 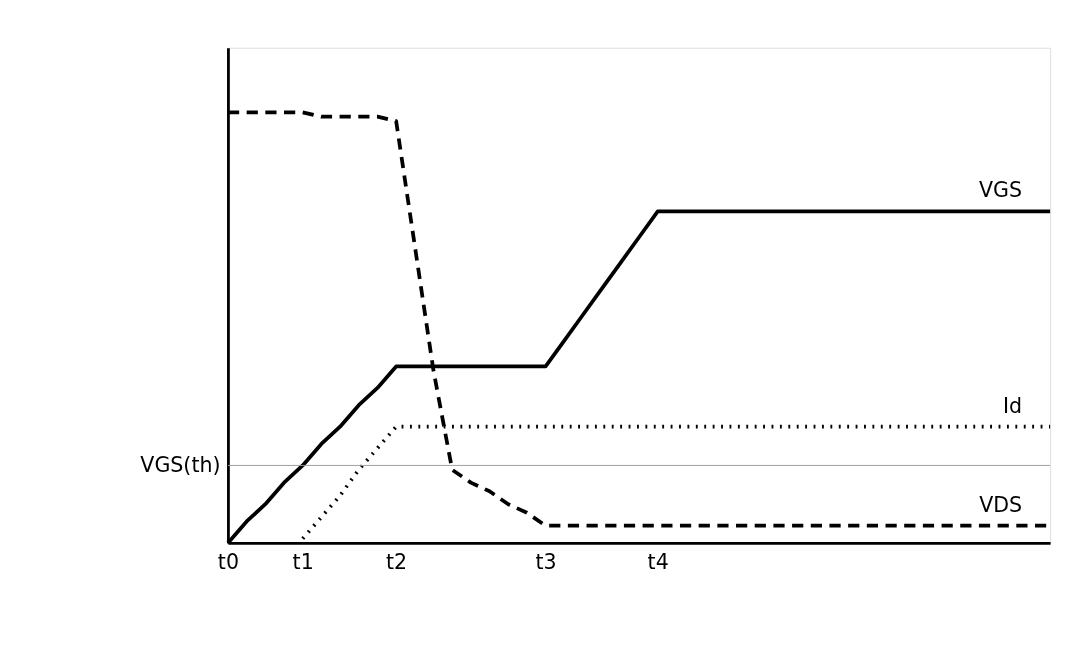 I want to click on x-tick-label: t1, so click(x=303, y=561).